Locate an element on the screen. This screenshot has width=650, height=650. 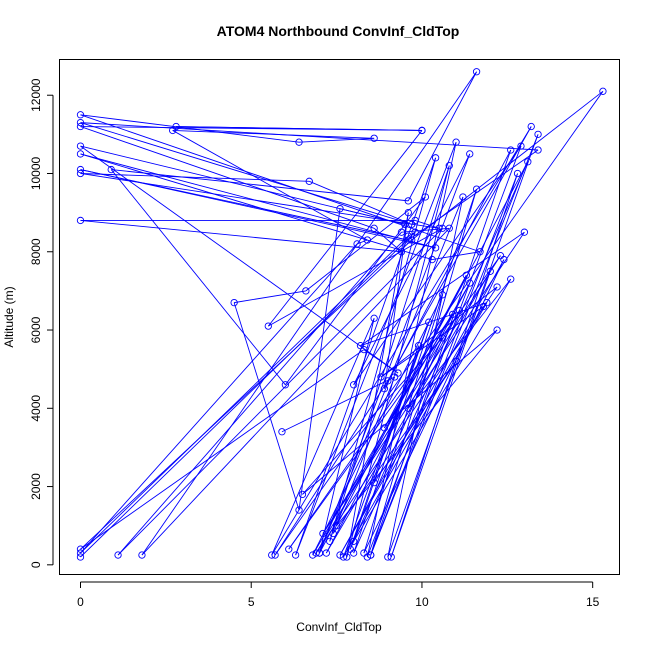
x-tick-label: 5 is located at coordinates (251, 602).